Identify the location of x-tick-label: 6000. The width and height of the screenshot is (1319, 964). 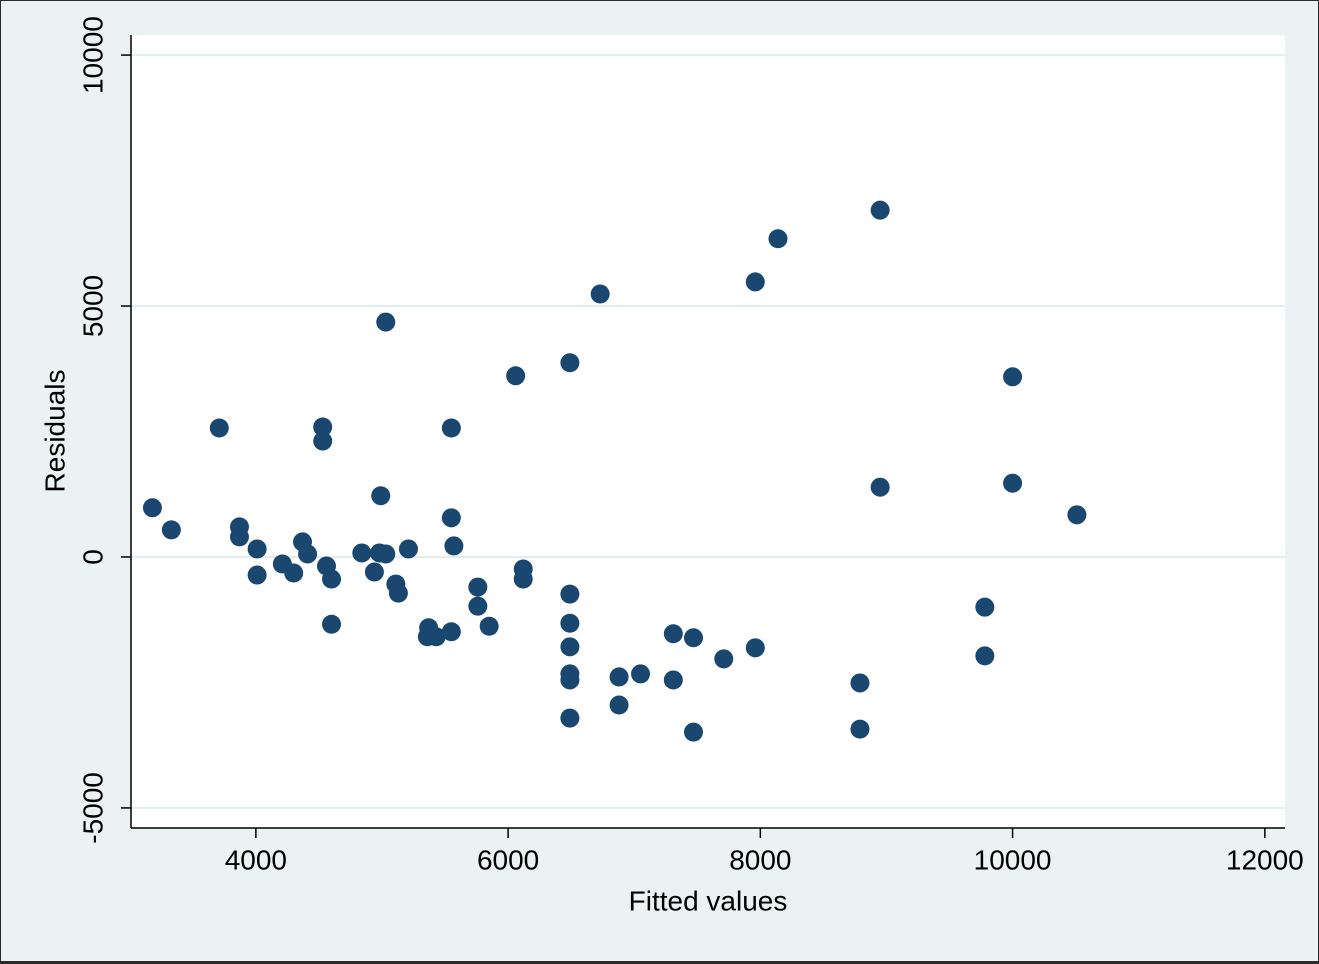
(508, 859).